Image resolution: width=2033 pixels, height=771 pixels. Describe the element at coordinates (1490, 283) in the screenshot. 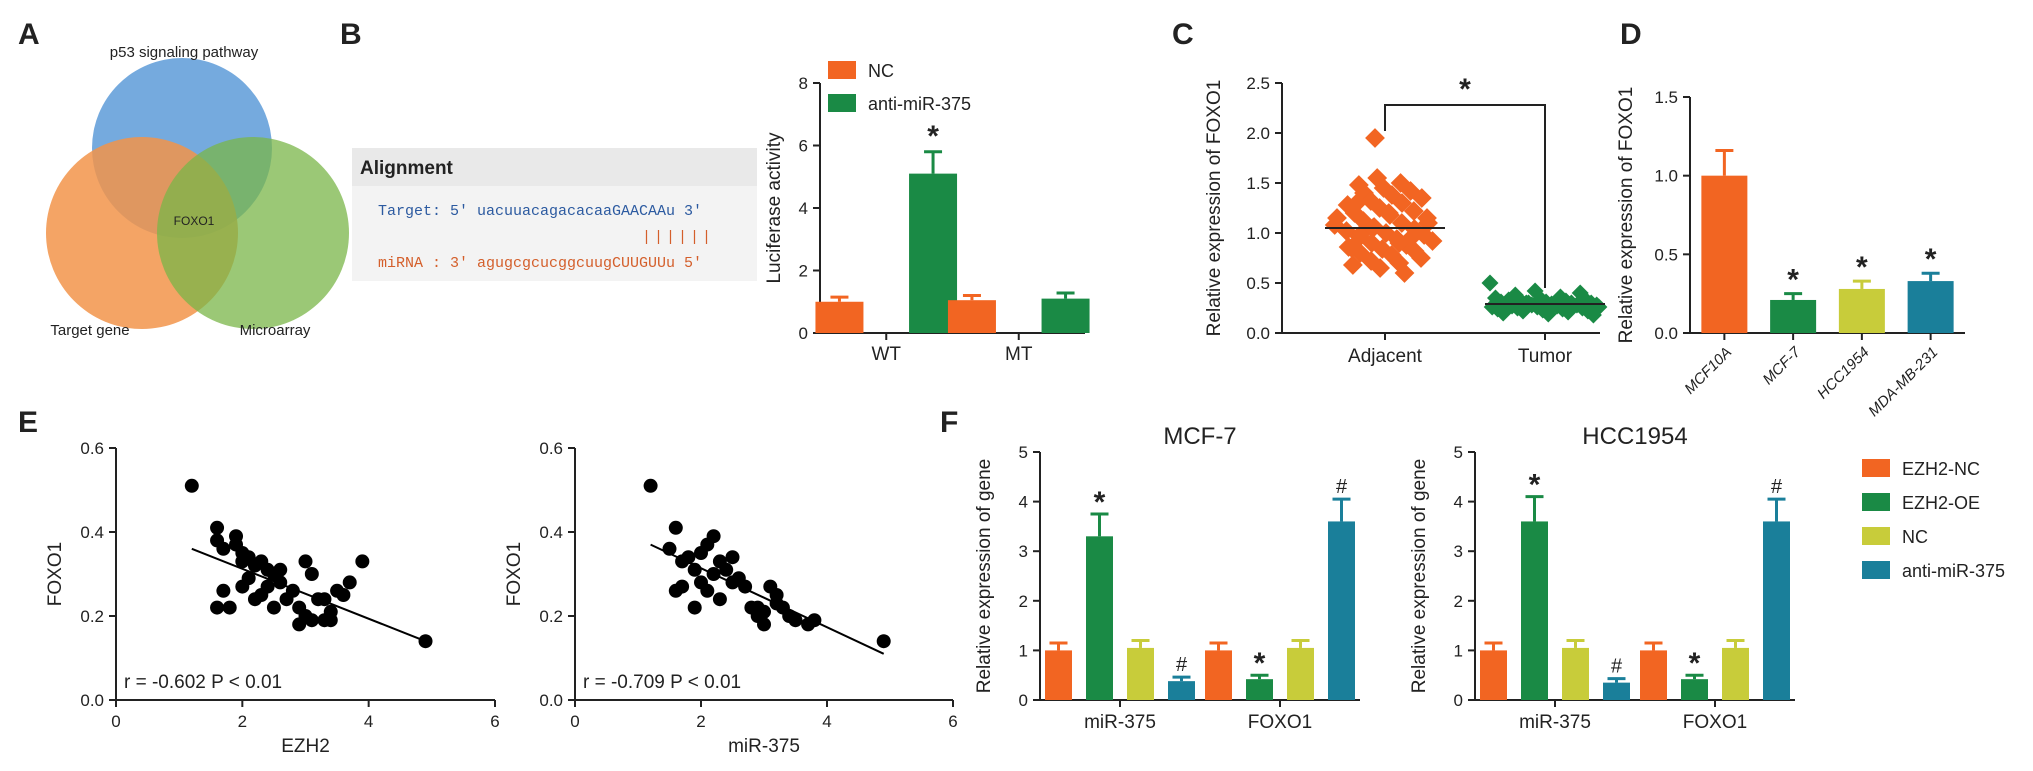

I see `data-point-tumor` at that location.